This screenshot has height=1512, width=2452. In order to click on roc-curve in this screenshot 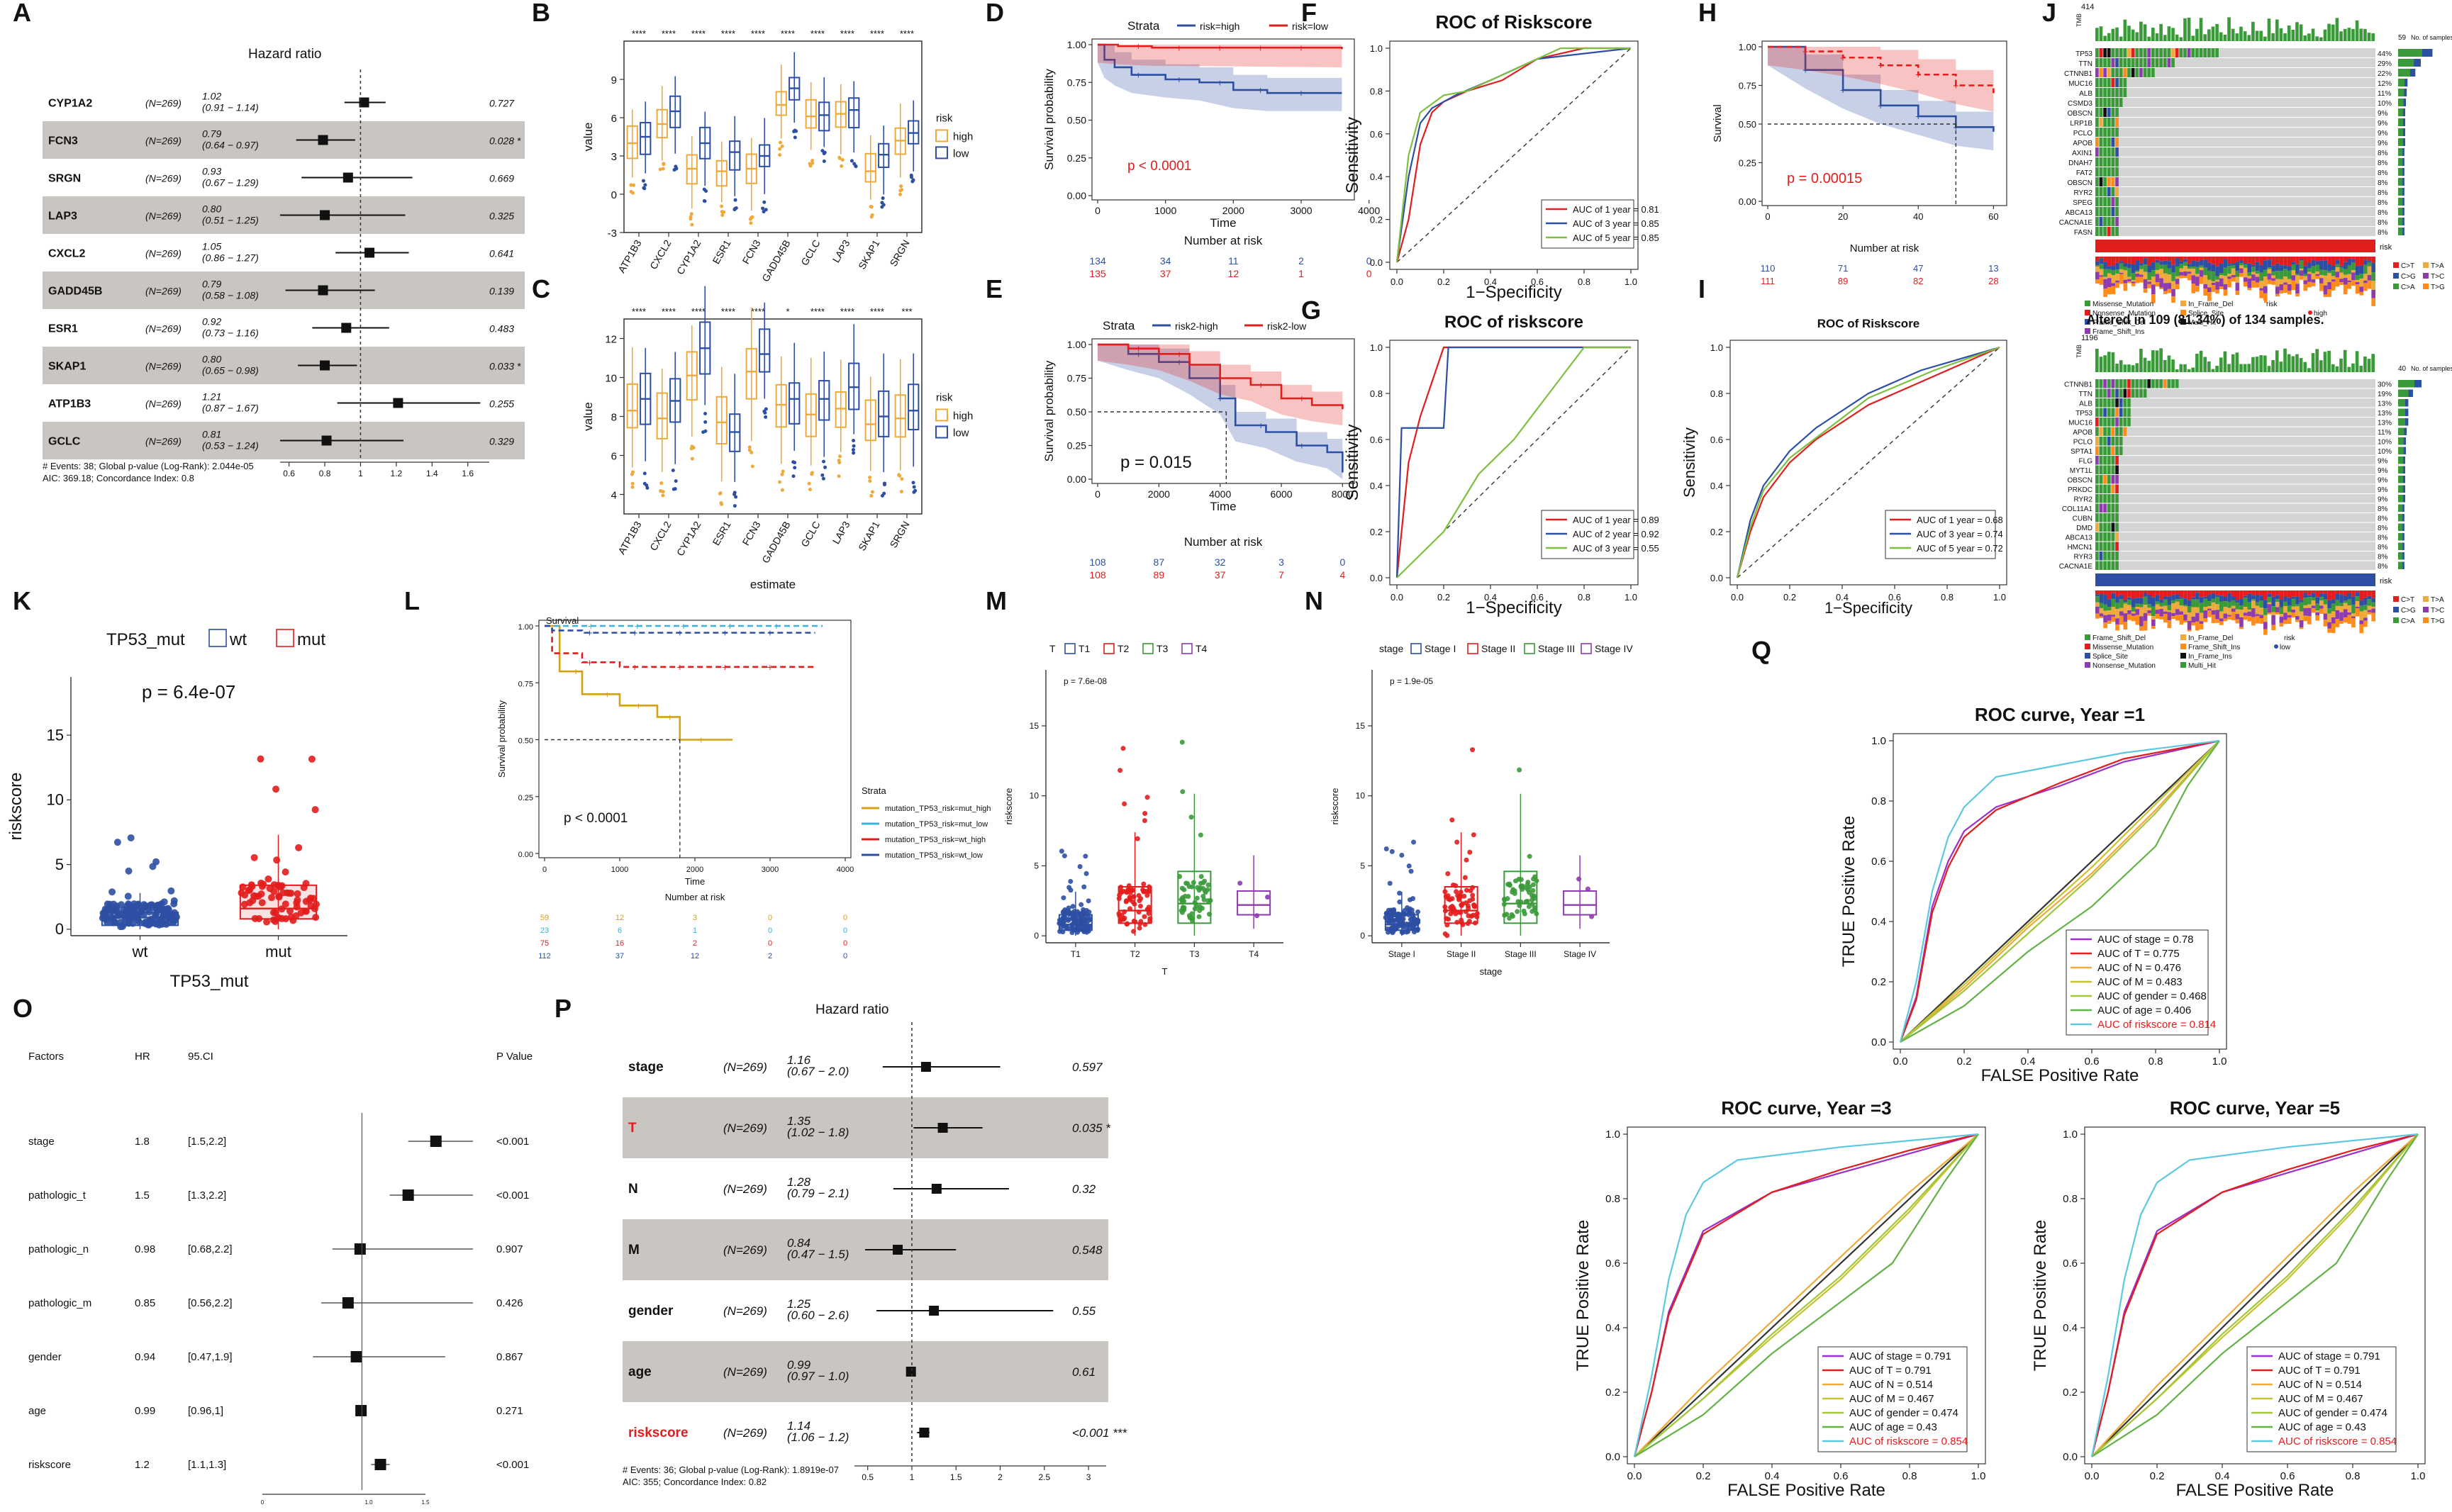, I will do `click(1868, 462)`.